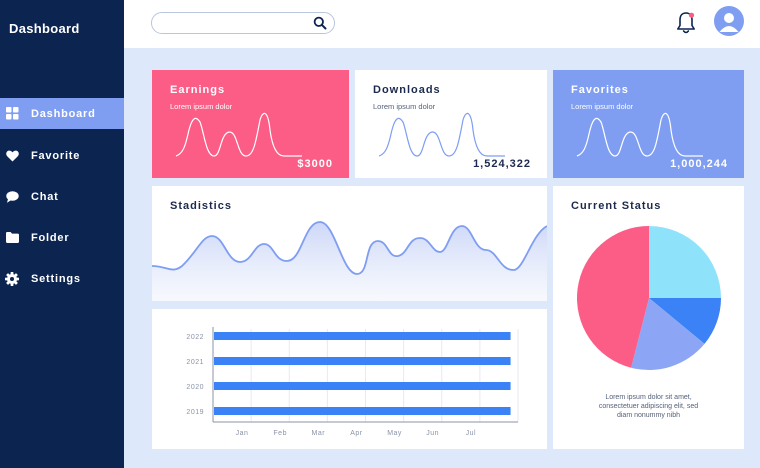 Image resolution: width=760 pixels, height=468 pixels. What do you see at coordinates (362, 386) in the screenshot?
I see `bar-2020` at bounding box center [362, 386].